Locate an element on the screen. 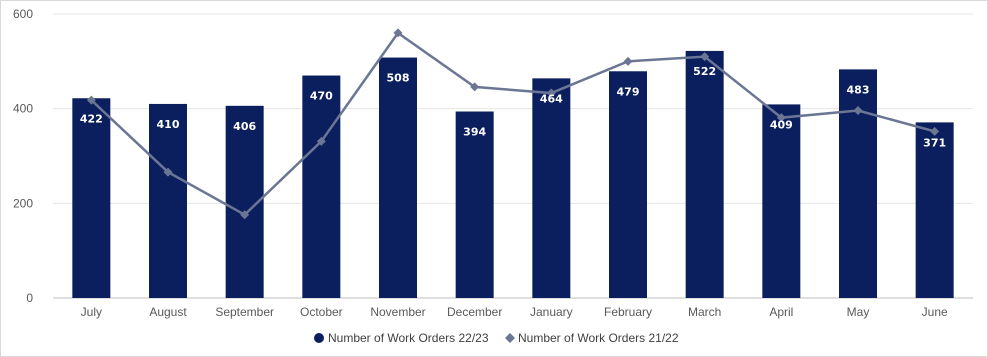 This screenshot has height=357, width=988. x-tick-label: December is located at coordinates (474, 312).